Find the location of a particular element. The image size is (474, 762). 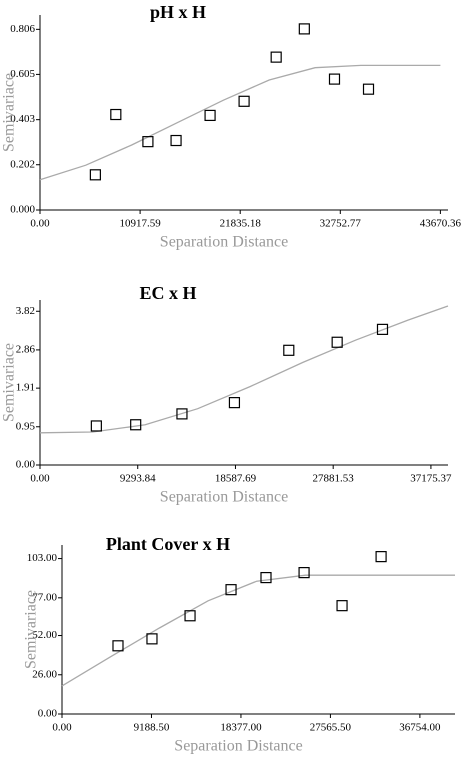

chart-title: Plant Cover x H is located at coordinates (168, 544).